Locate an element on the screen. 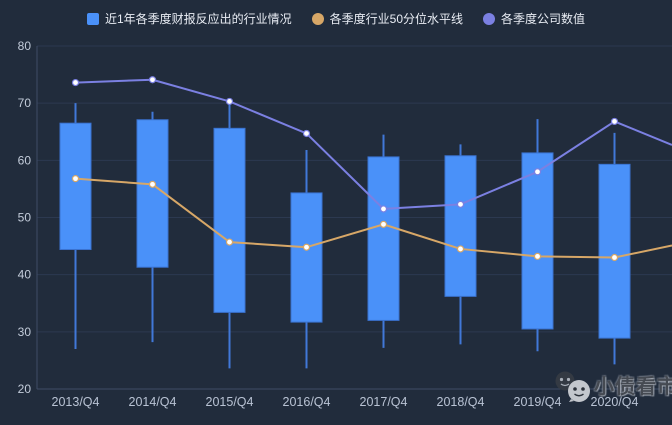  legend-item-industry-range: 近1年各季度财报反应出的行业情况 is located at coordinates (189, 19).